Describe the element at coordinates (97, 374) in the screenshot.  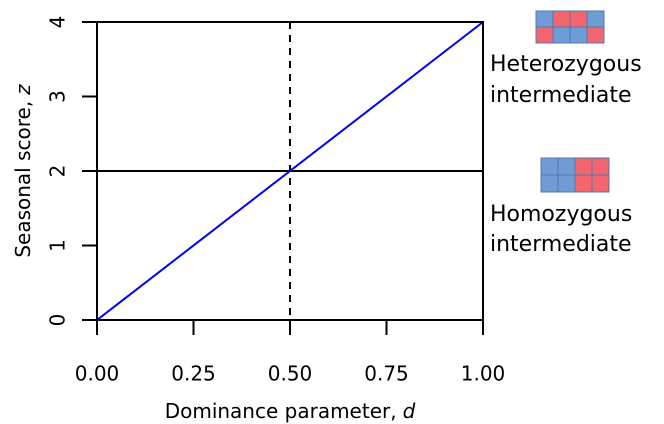
I see `x-tick-label: 0.00` at that location.